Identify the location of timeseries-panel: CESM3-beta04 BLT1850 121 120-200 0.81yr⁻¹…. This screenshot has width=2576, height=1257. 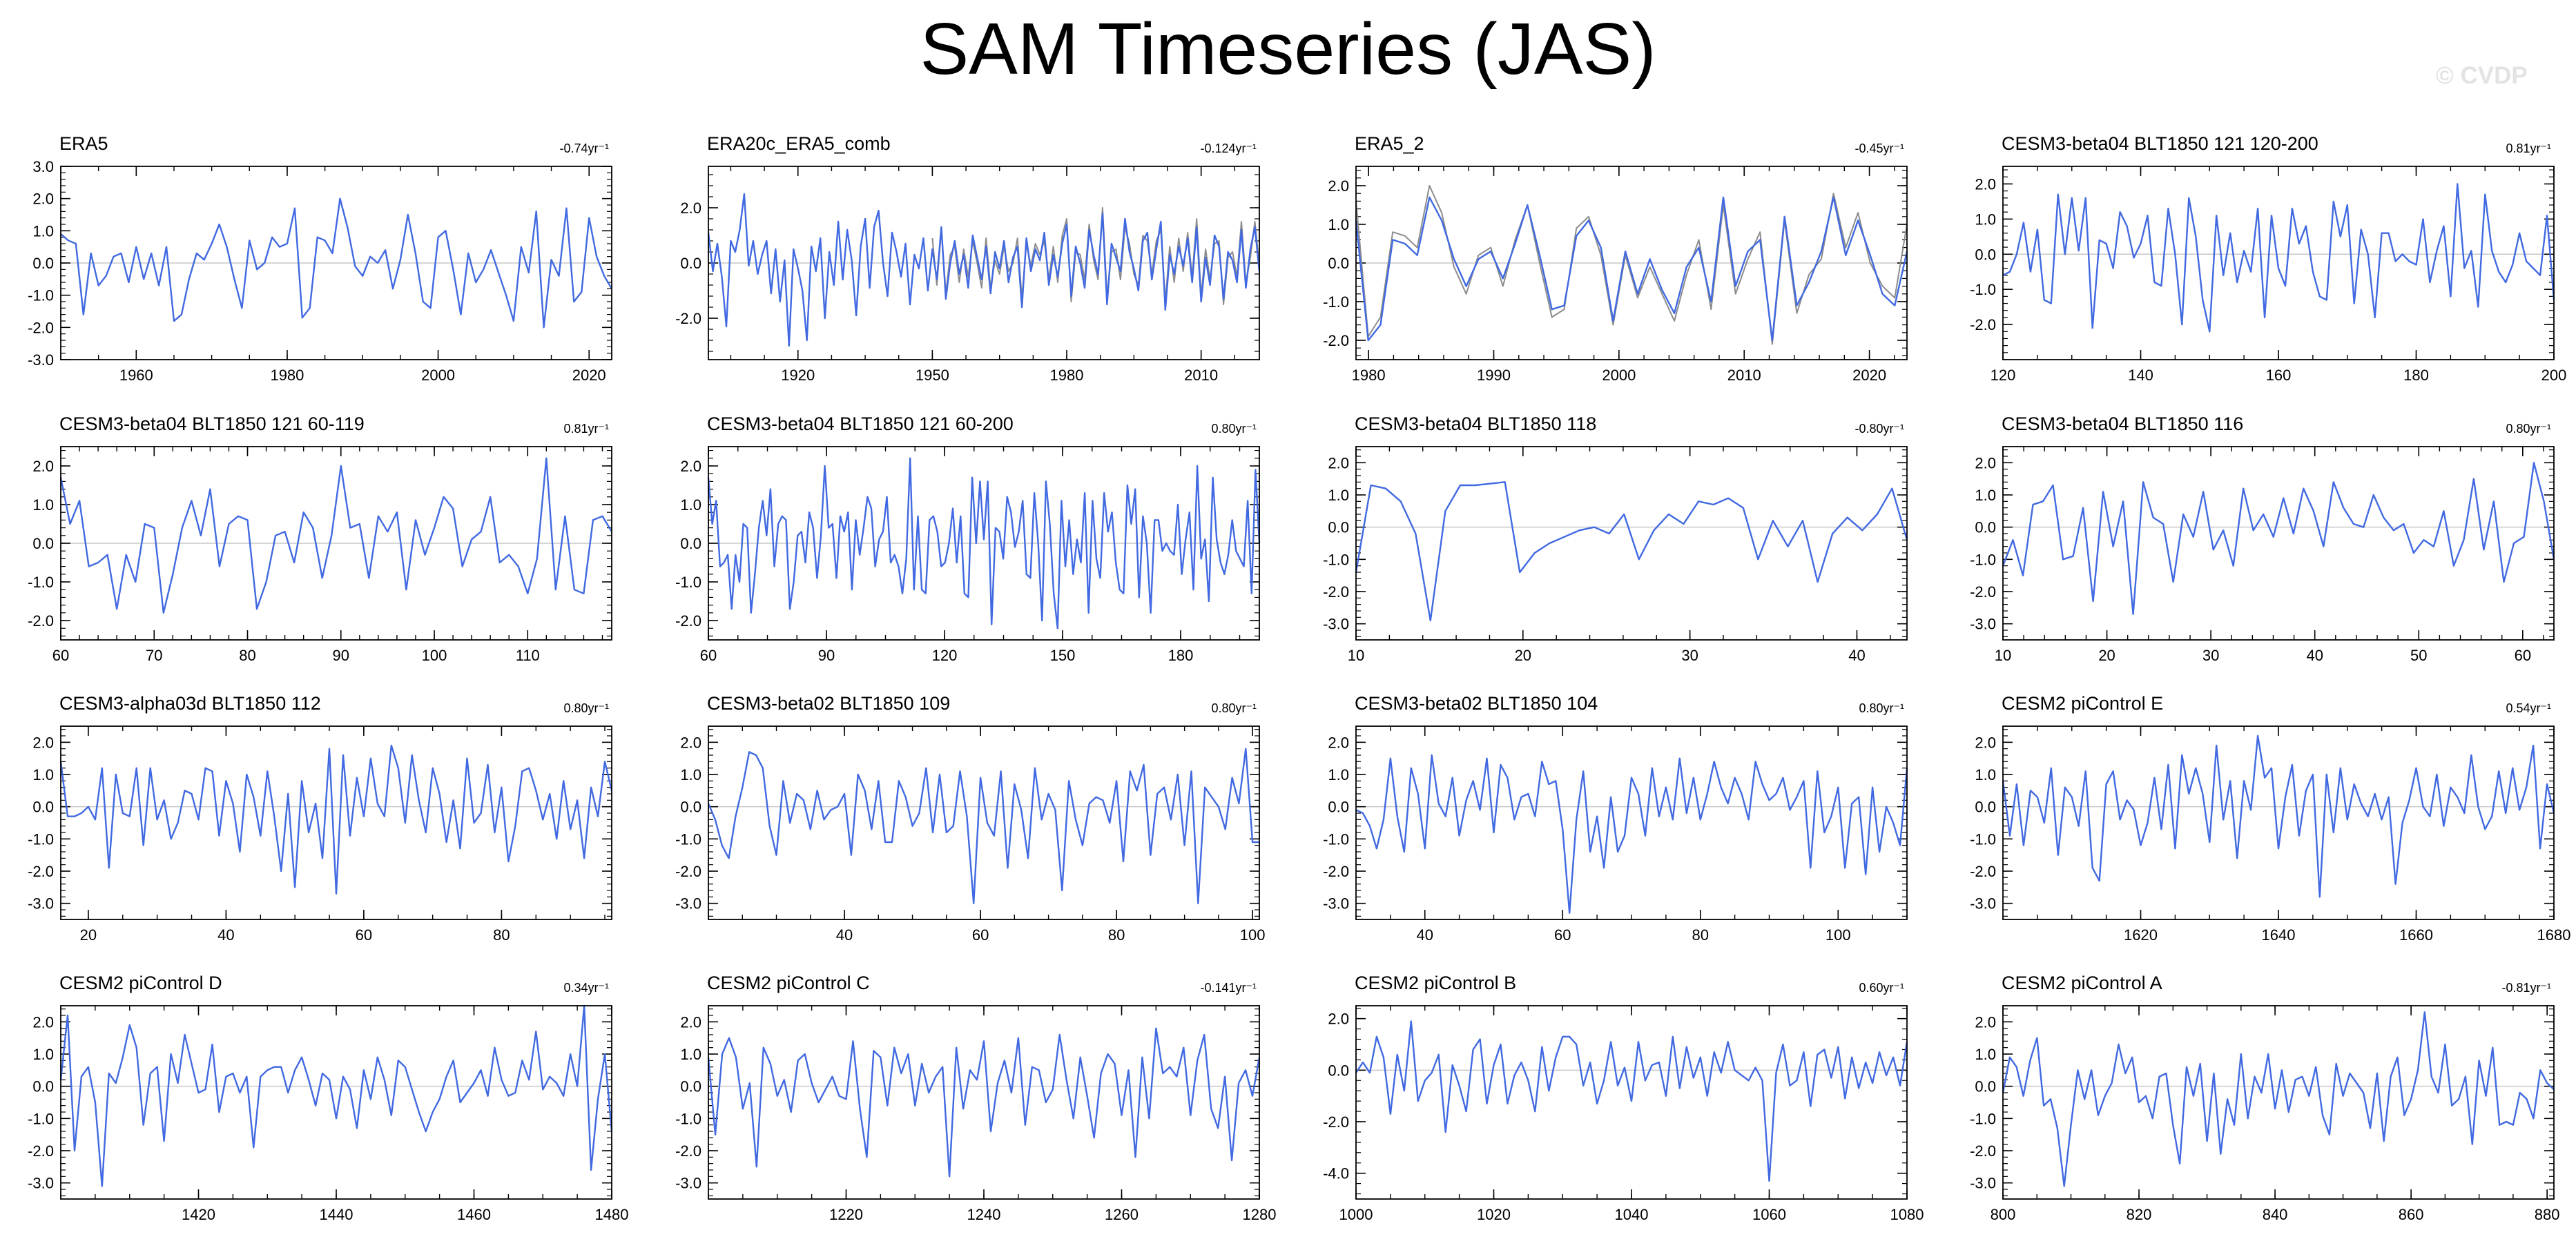
(2268, 258).